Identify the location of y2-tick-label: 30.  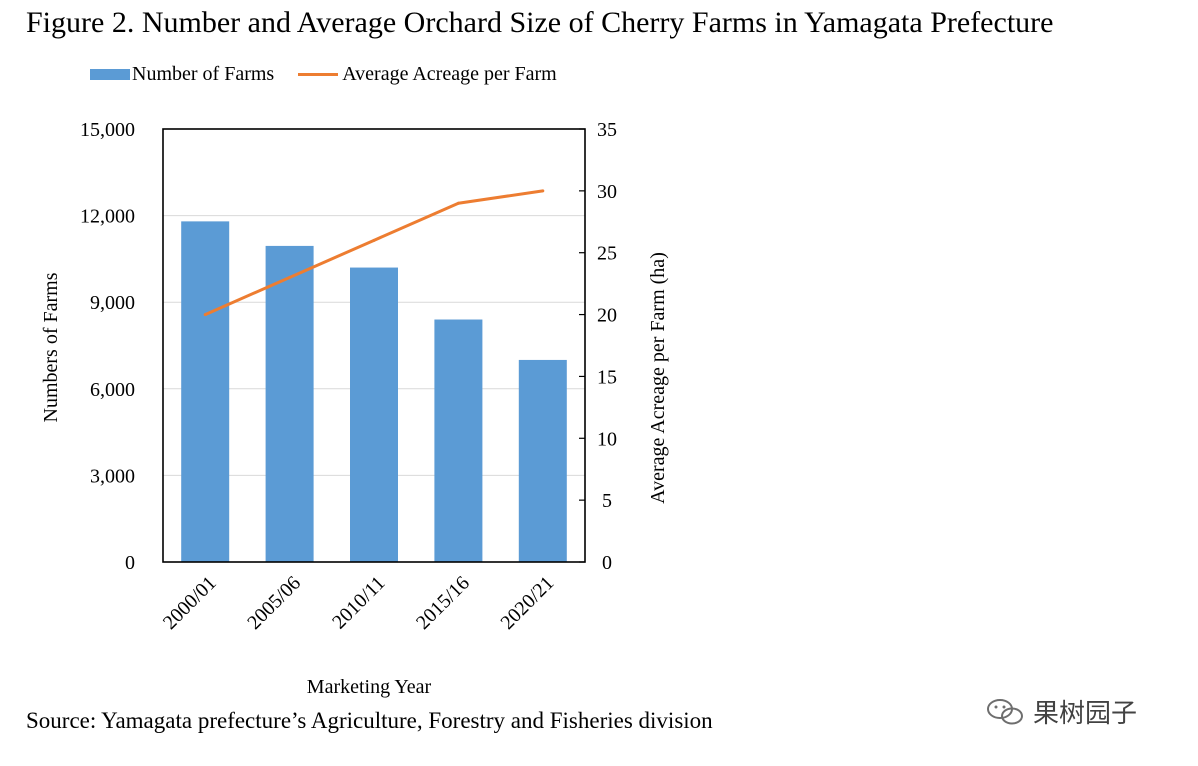
(607, 192).